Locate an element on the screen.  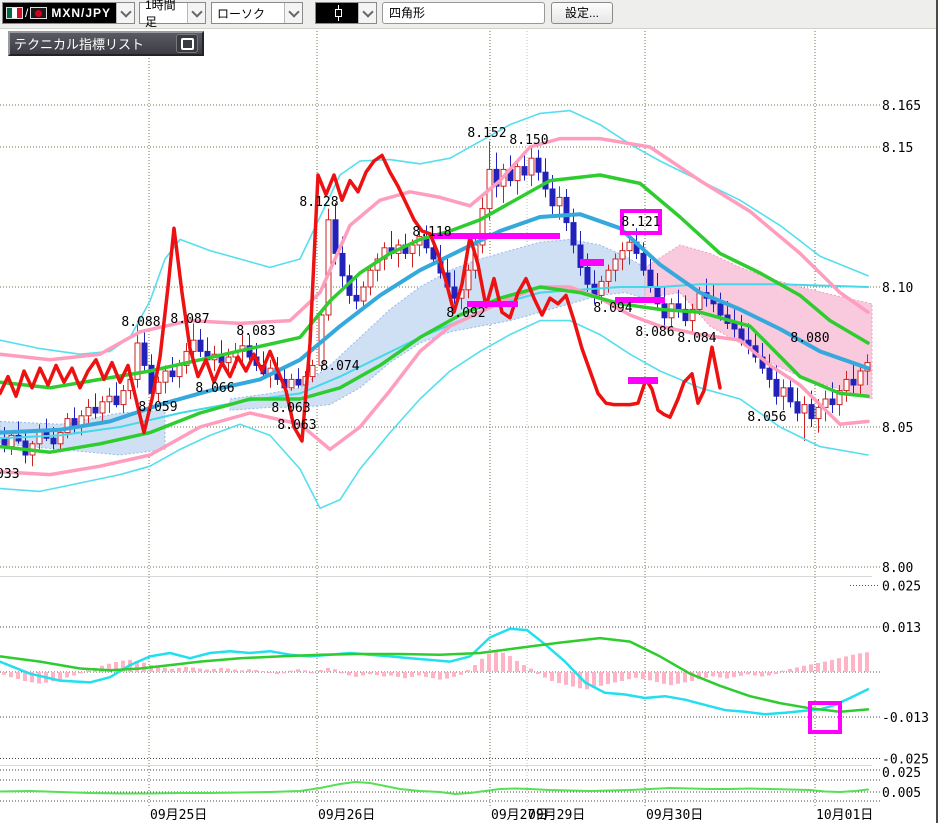
mexico-flag-icon is located at coordinates (14, 13).